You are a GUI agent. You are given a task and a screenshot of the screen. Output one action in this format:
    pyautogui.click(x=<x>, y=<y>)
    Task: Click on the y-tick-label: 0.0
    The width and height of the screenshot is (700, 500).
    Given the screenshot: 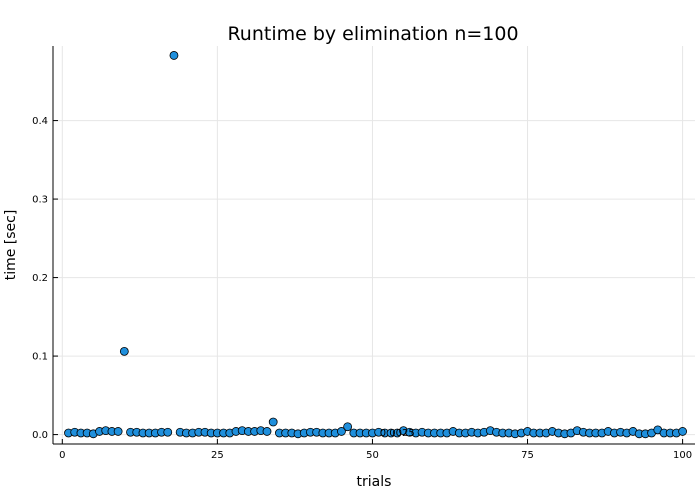 What is the action you would take?
    pyautogui.click(x=40, y=435)
    